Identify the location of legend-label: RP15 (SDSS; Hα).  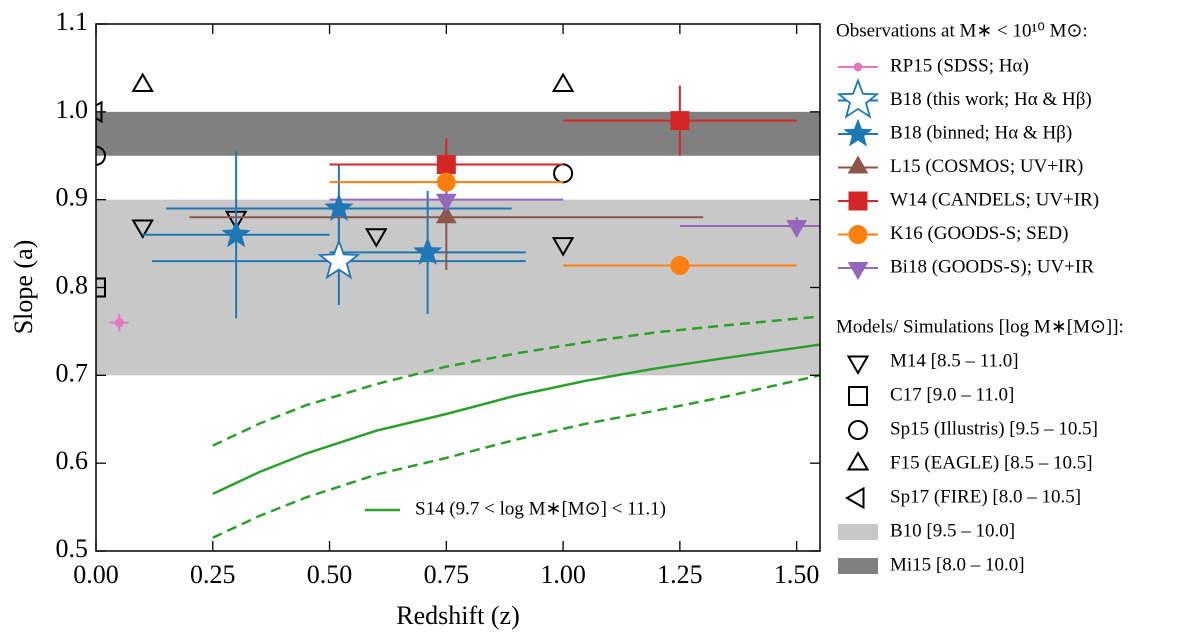
(959, 65).